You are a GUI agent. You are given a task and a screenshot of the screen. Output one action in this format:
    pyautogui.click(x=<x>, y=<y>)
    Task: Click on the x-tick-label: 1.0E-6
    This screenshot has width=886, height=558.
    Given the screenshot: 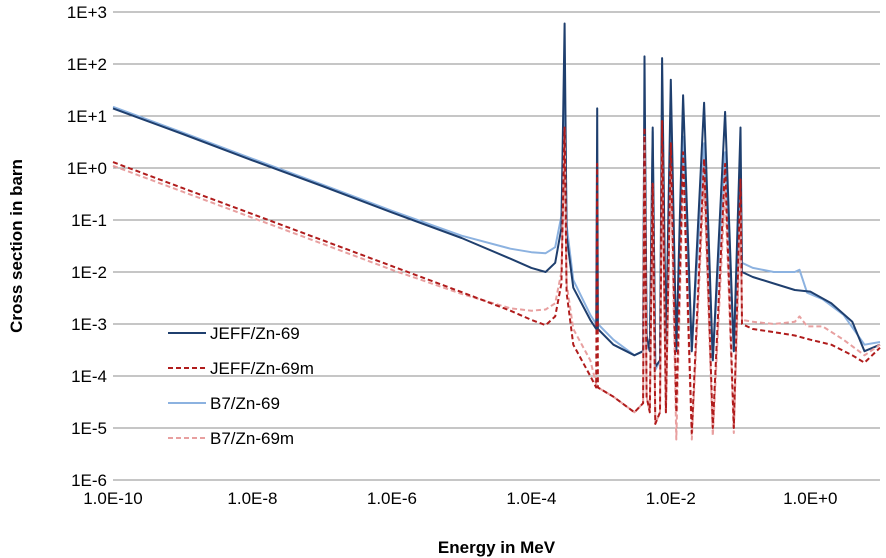 What is the action you would take?
    pyautogui.click(x=392, y=498)
    